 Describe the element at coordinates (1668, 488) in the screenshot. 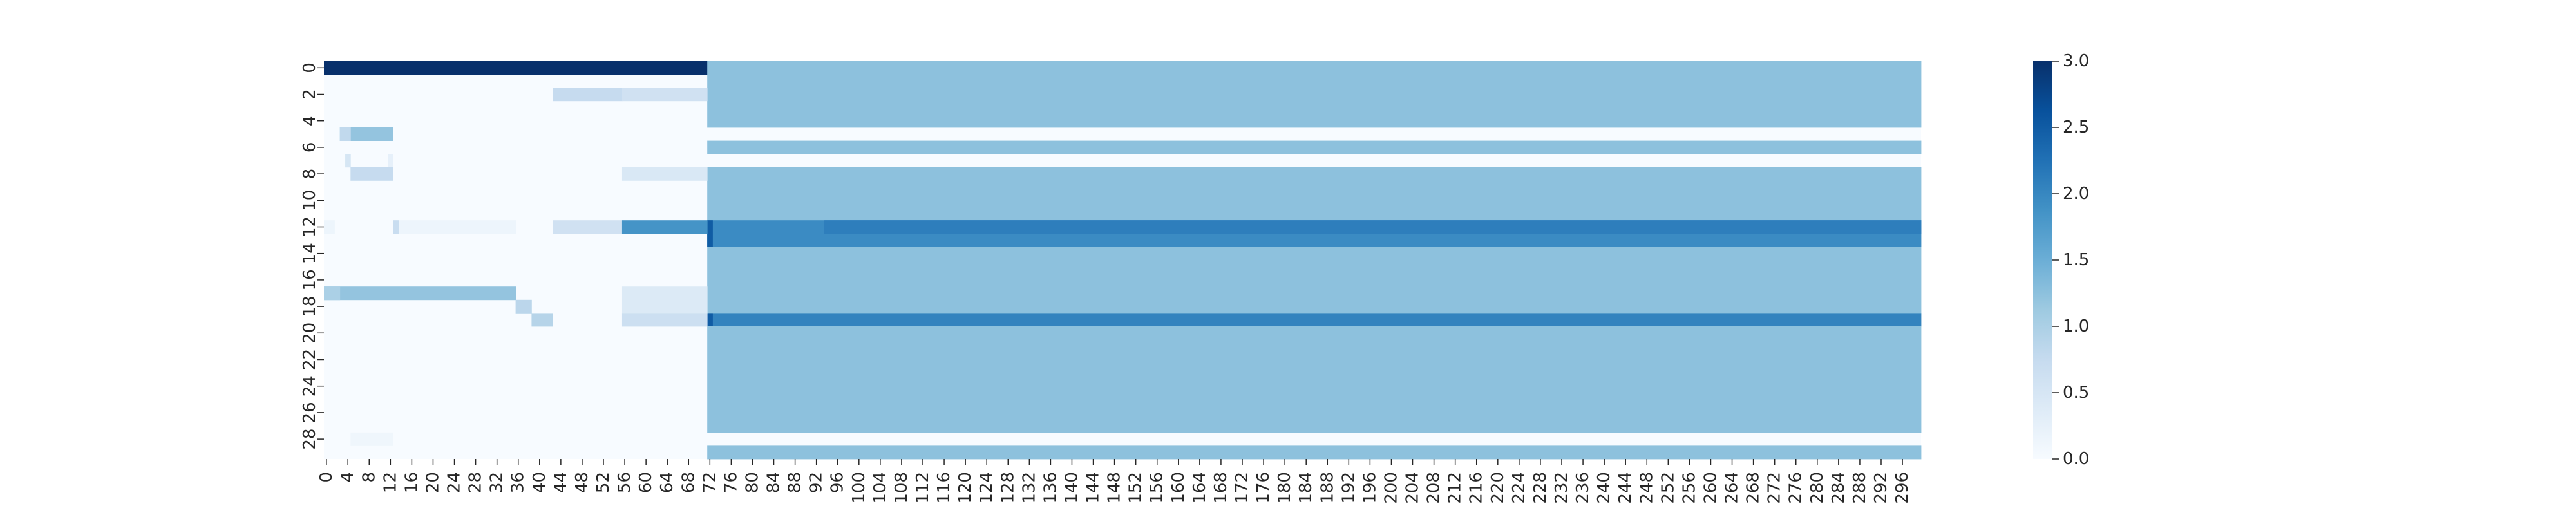

I see `x-tick-label: 252` at that location.